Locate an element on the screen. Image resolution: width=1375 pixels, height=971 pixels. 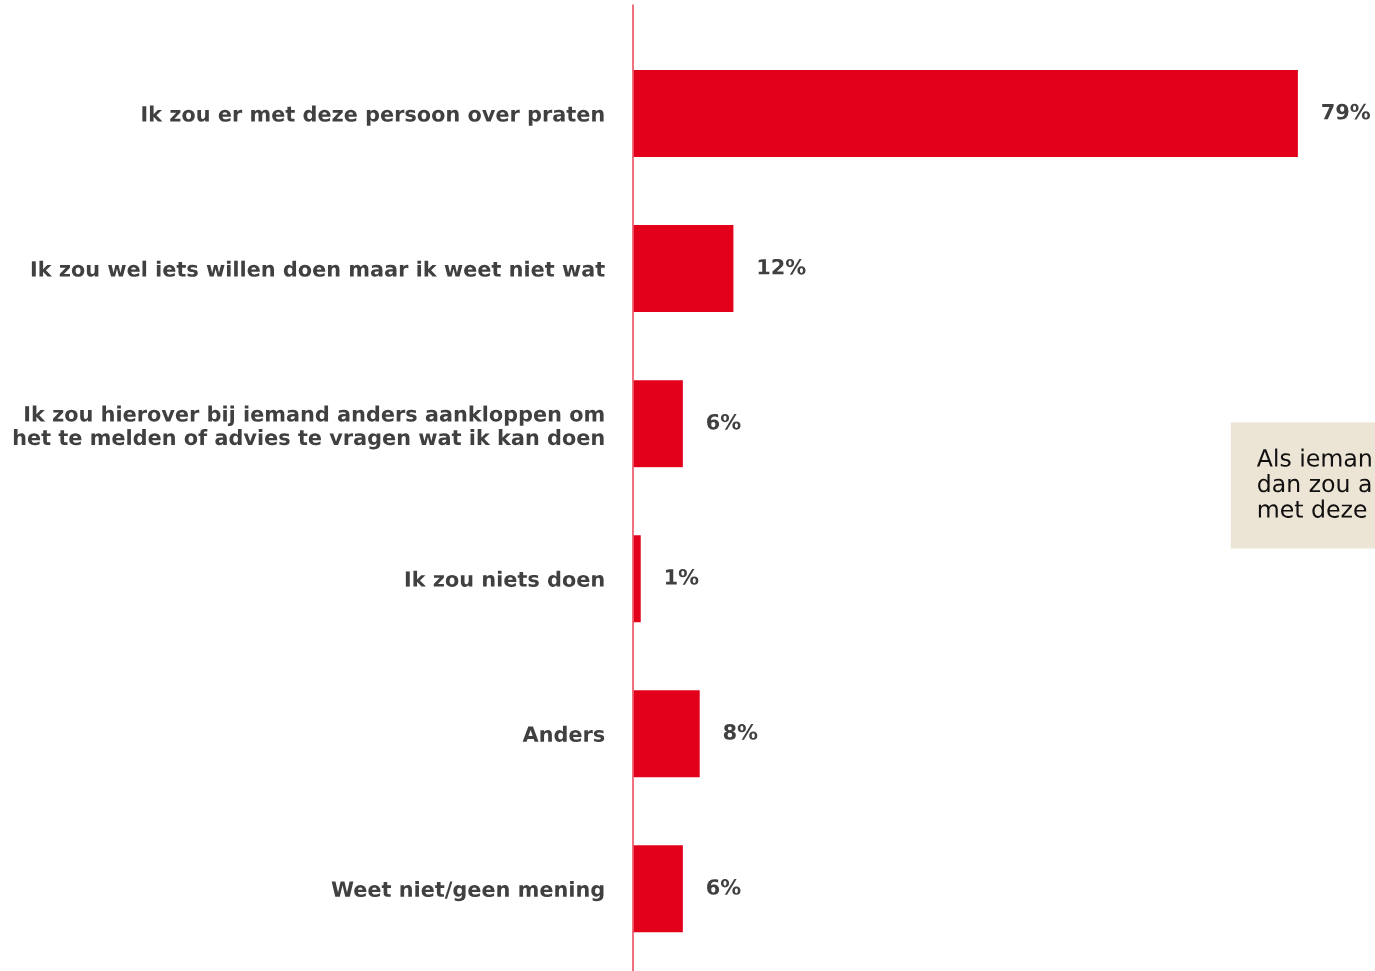
data-label: 79% is located at coordinates (1346, 111).